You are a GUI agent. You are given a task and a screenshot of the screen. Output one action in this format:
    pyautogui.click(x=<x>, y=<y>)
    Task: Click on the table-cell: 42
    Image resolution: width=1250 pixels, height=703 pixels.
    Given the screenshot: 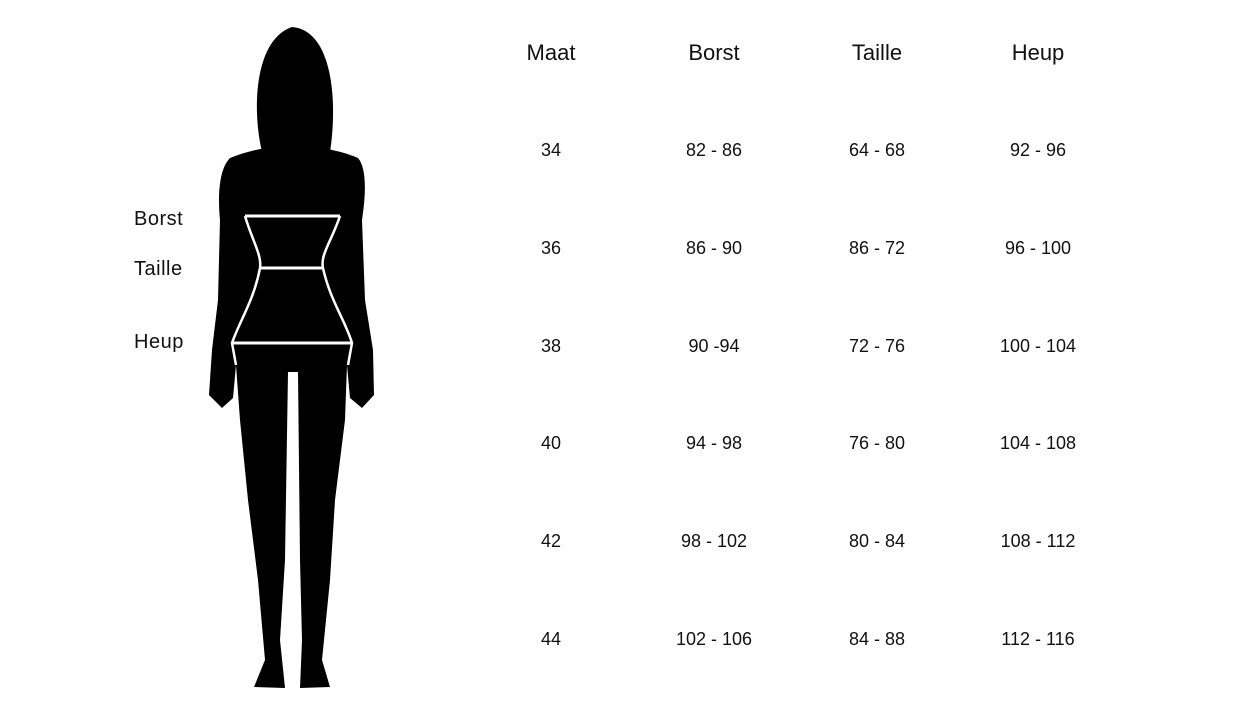 What is the action you would take?
    pyautogui.click(x=551, y=541)
    